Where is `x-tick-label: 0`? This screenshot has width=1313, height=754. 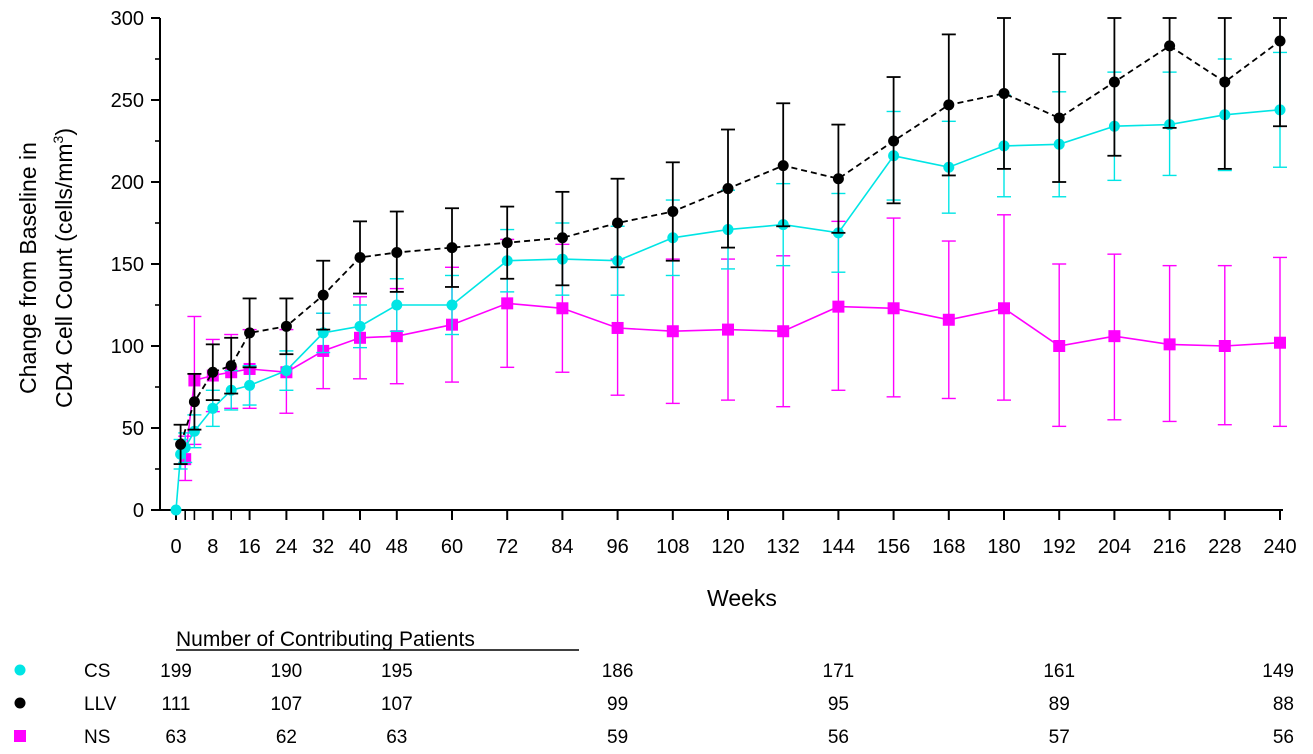 x-tick-label: 0 is located at coordinates (175, 547).